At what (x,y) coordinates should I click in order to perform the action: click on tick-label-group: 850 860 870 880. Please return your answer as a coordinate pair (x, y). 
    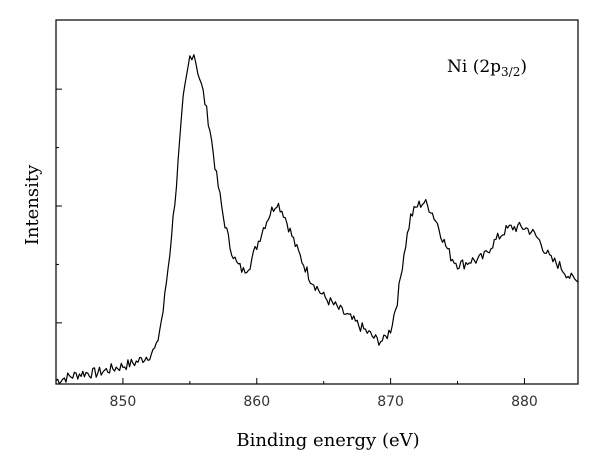
    Looking at the image, I should click on (324, 402).